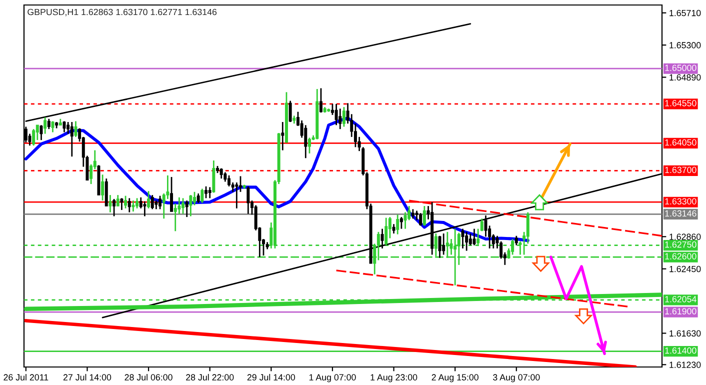 The image size is (706, 385). I want to click on ref-line-label: 1.61900, so click(680, 311).